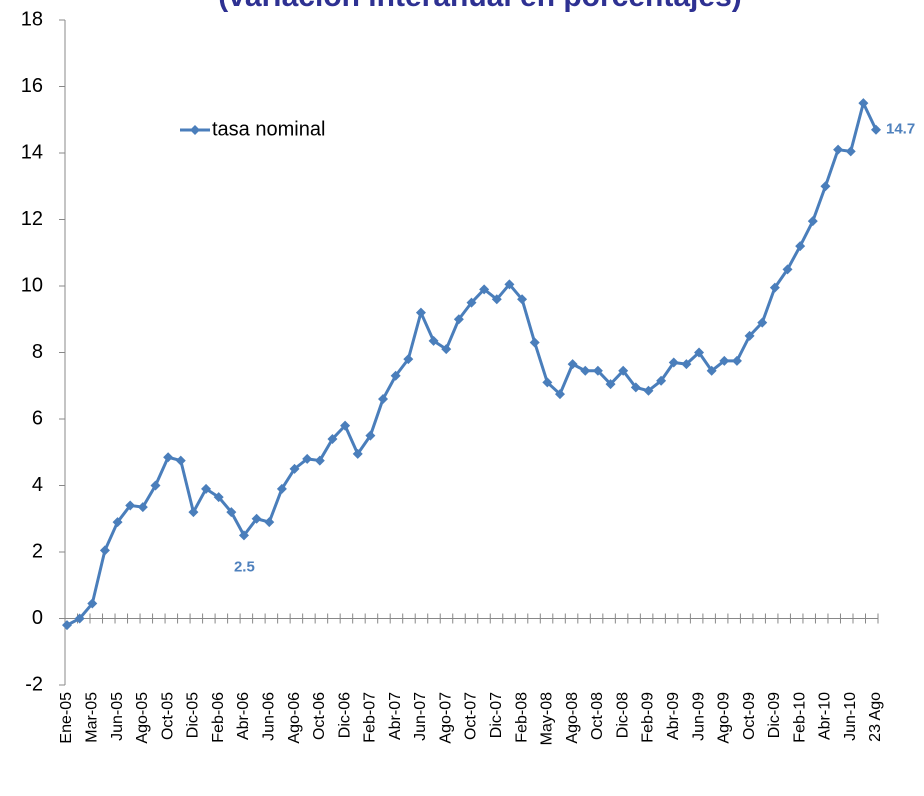 This screenshot has height=796, width=924. I want to click on x-tick-label: Oct-08, so click(597, 716).